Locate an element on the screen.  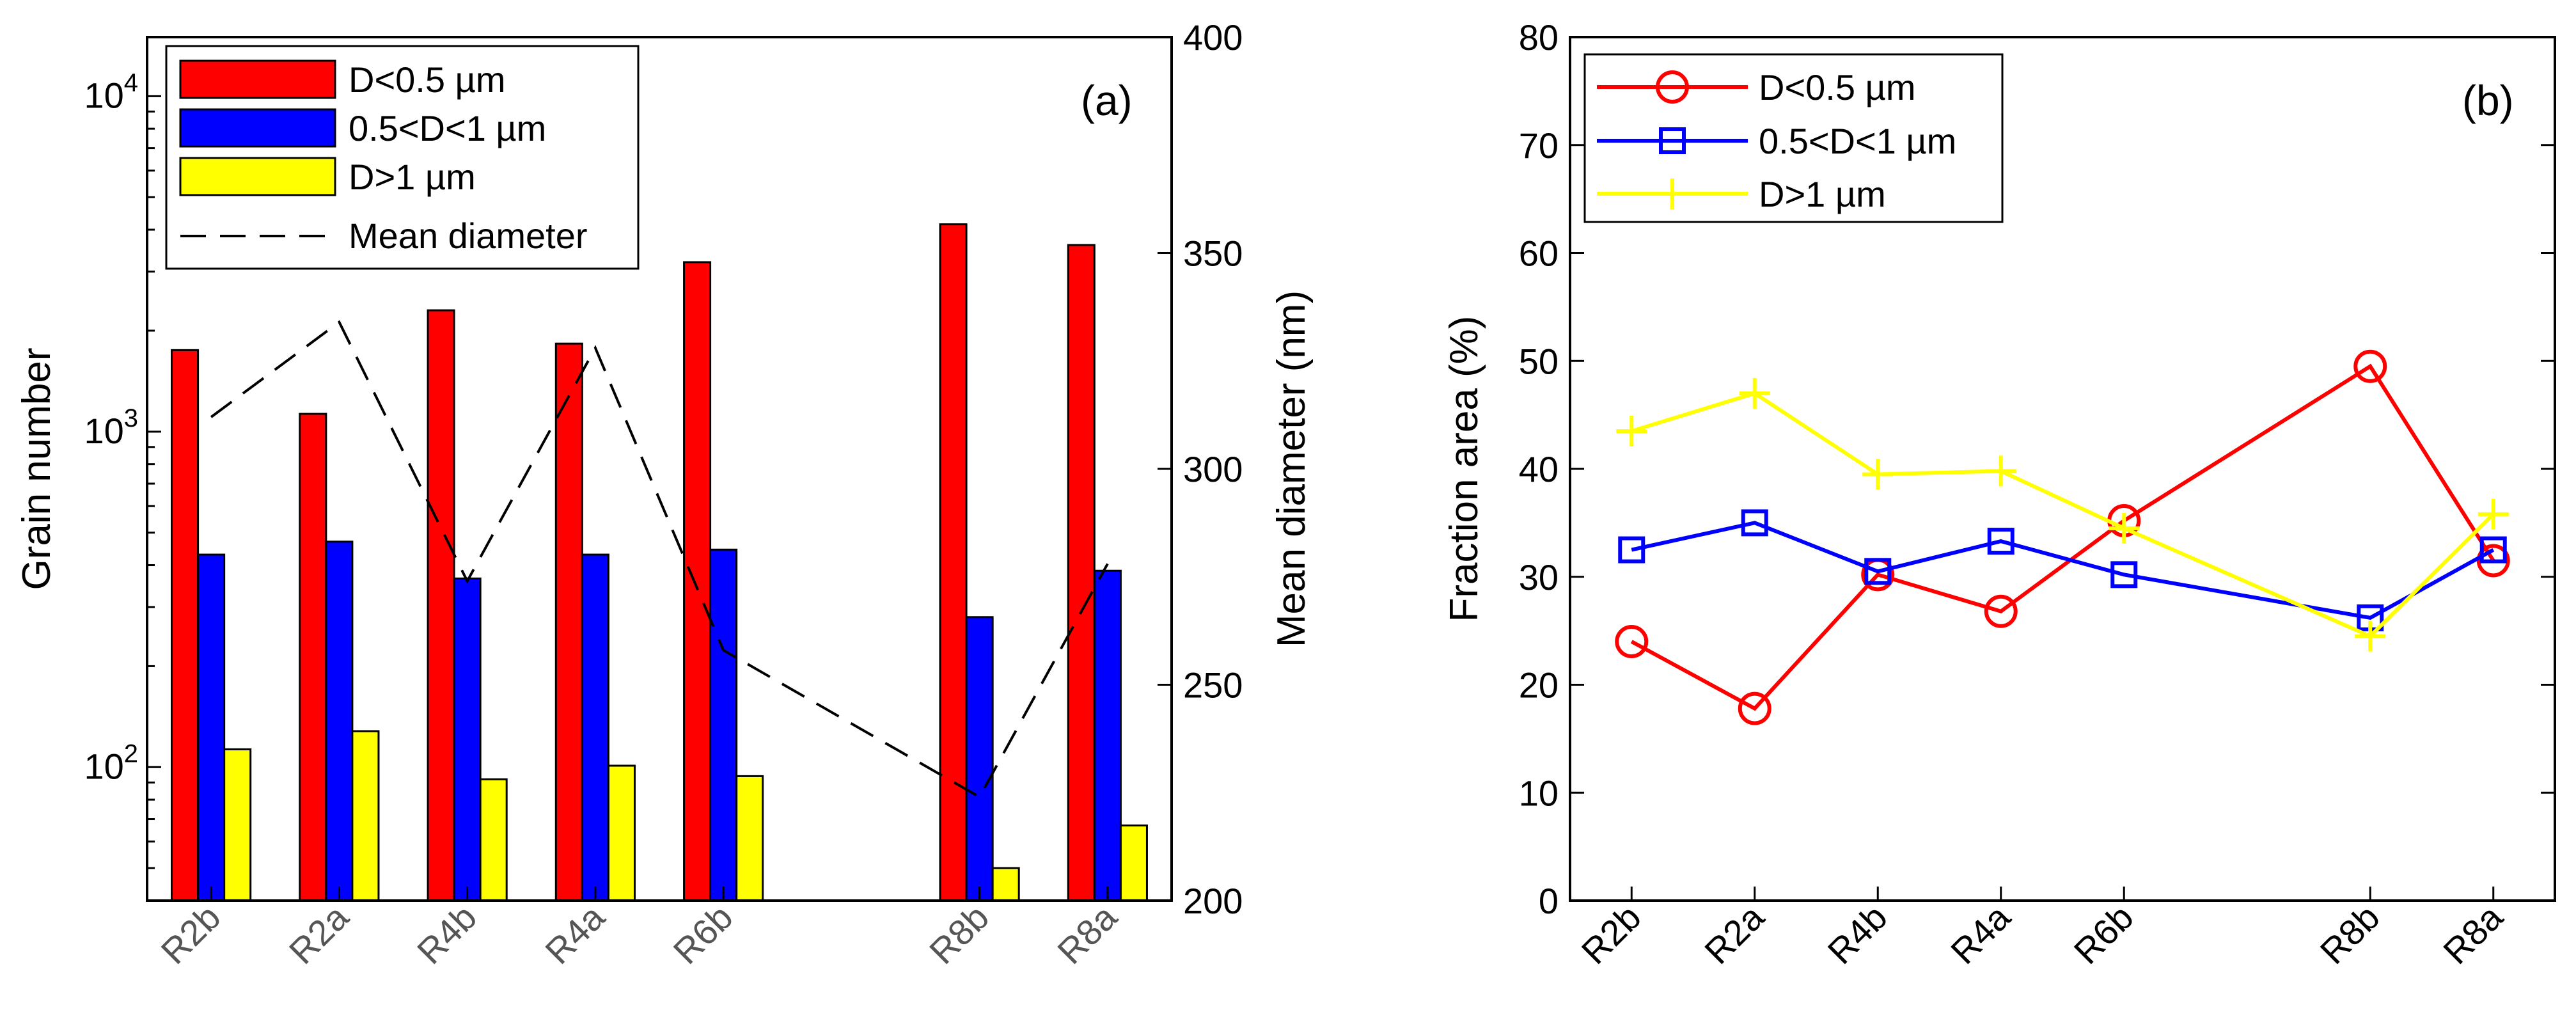
y-tick-label: 10 is located at coordinates (1539, 793).